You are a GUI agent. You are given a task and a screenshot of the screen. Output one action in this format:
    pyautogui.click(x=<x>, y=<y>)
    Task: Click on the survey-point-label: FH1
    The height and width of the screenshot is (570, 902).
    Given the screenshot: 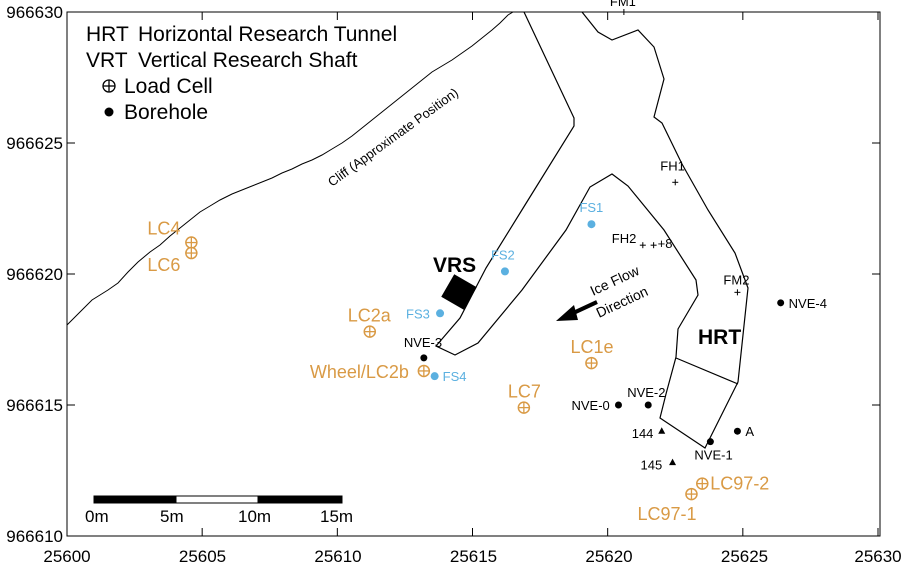 What is the action you would take?
    pyautogui.click(x=672, y=165)
    